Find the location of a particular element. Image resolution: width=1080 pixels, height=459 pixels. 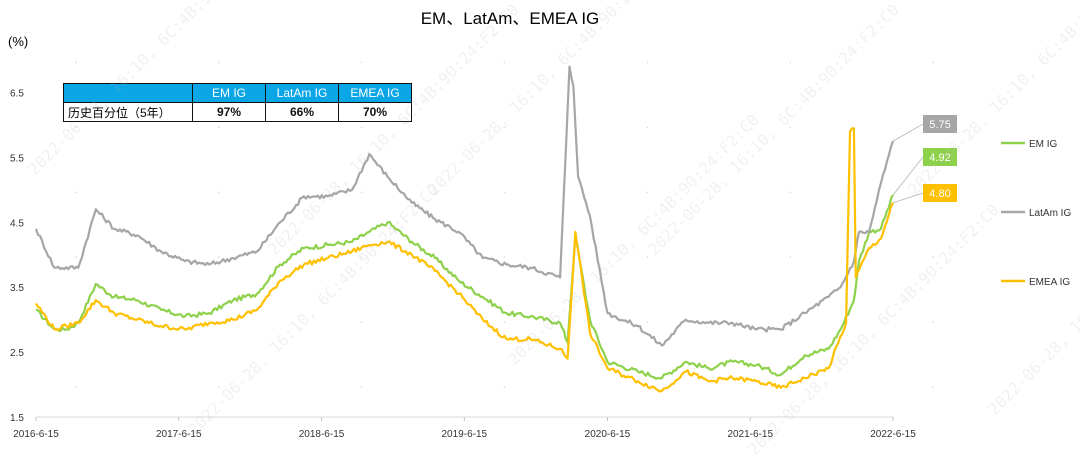

x-tick-label: 2022-6-15 is located at coordinates (893, 434).